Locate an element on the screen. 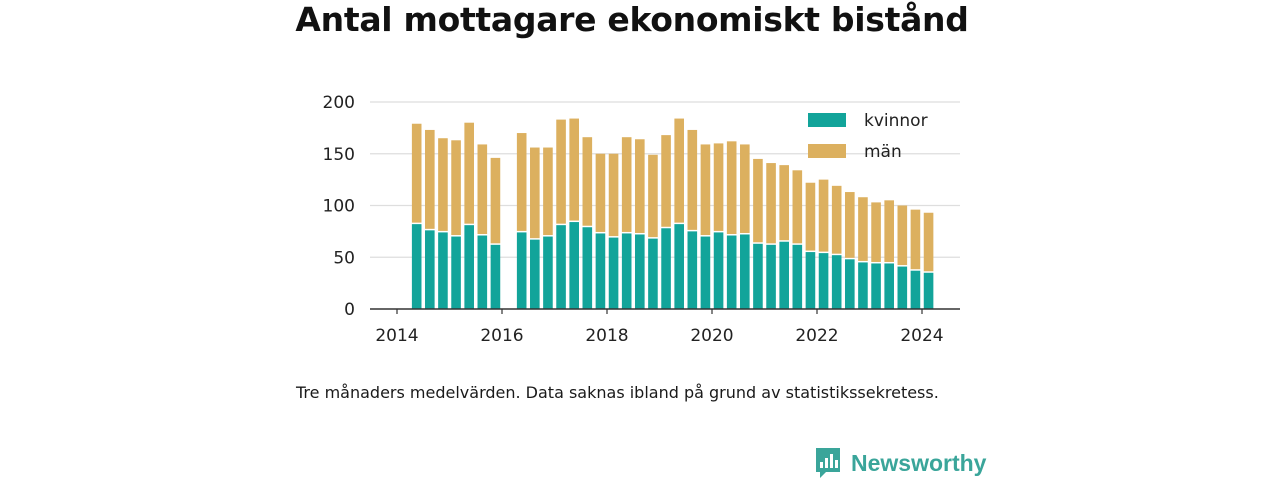 The image size is (1280, 480). brand: Newsworthy is located at coordinates (900, 463).